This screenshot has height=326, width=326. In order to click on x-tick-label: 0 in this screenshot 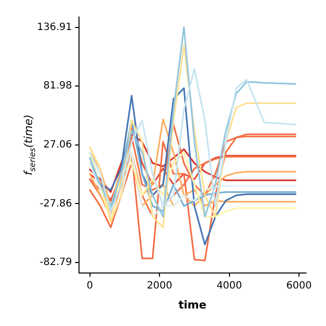, I will do `click(89, 286)`.